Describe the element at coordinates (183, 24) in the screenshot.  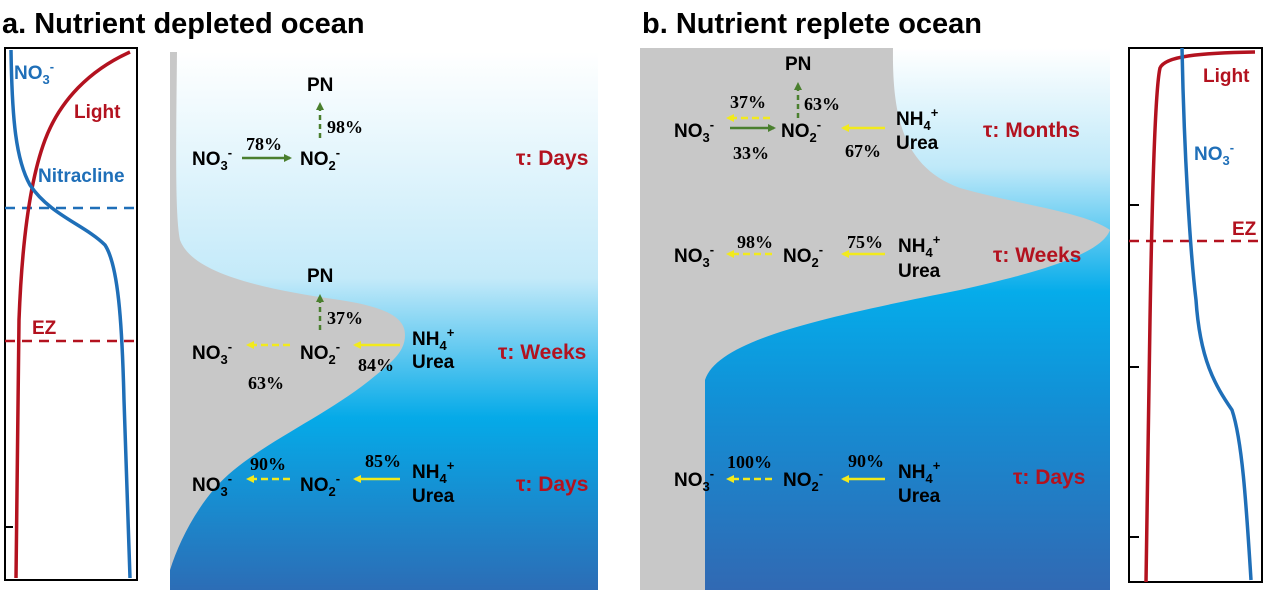
I see `panel-a-title: a. Nutrient depleted ocean` at that location.